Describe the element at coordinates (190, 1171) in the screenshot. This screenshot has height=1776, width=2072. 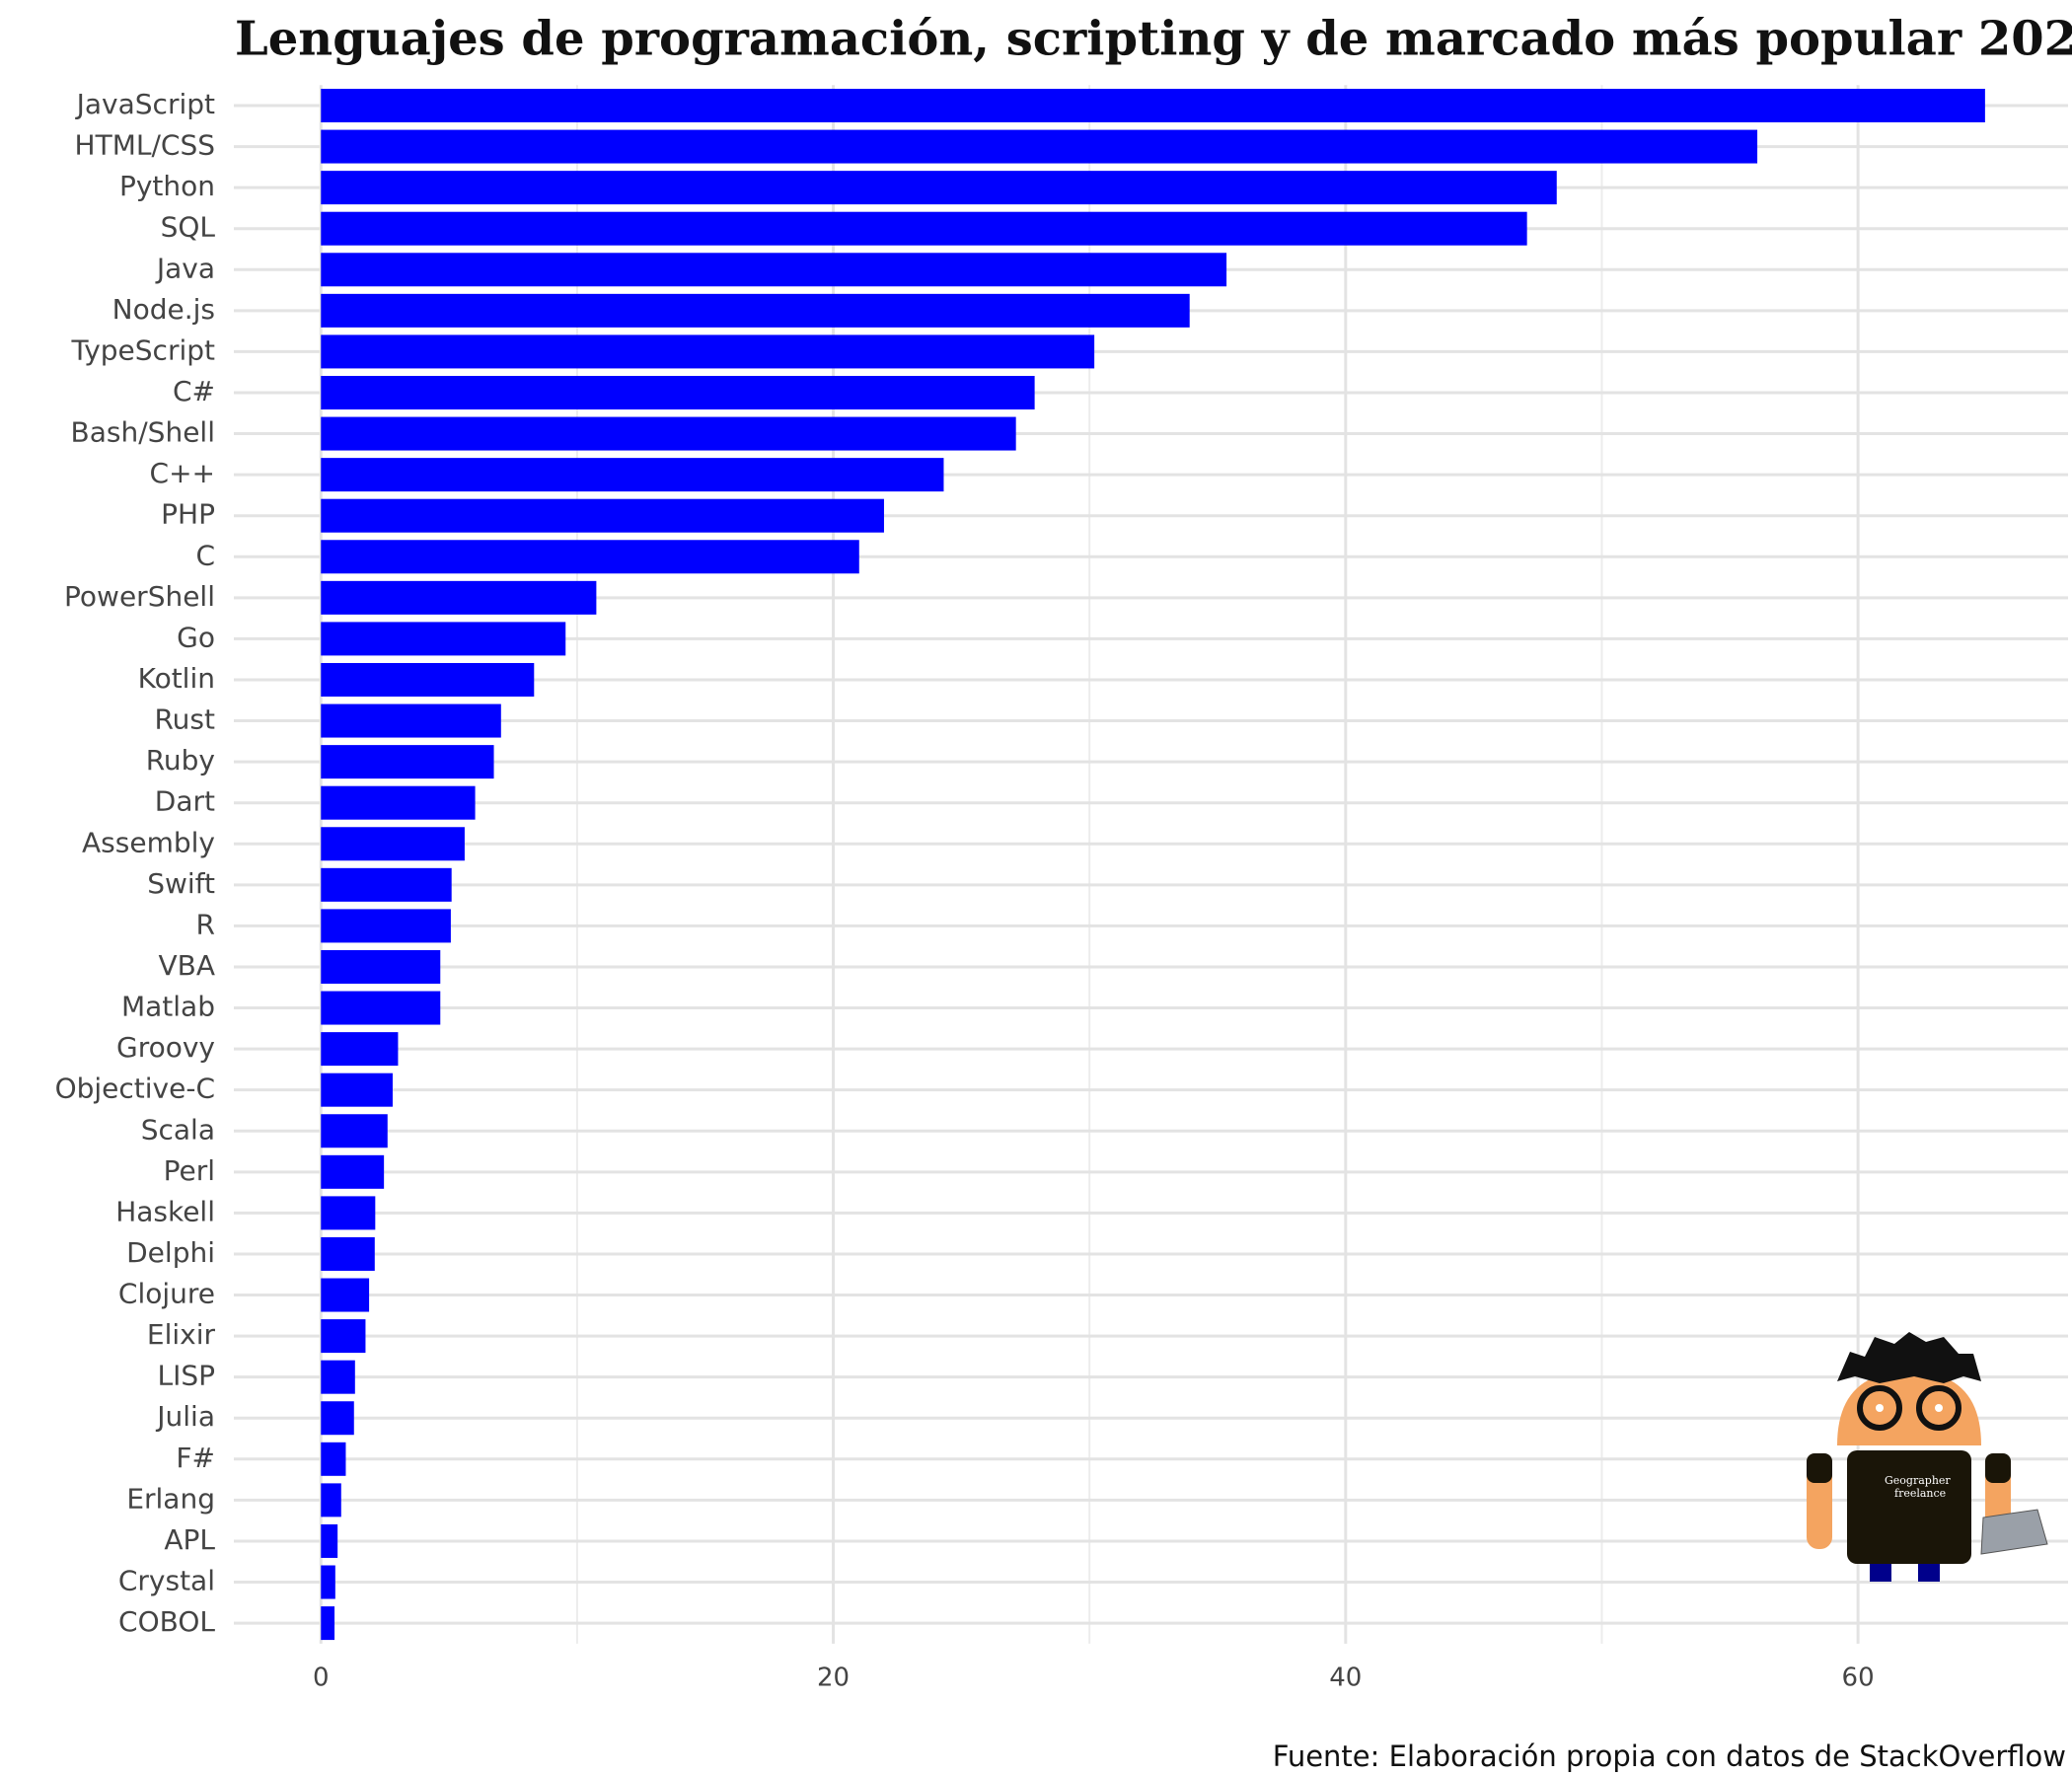
I see `y-tick-label: Perl` at that location.